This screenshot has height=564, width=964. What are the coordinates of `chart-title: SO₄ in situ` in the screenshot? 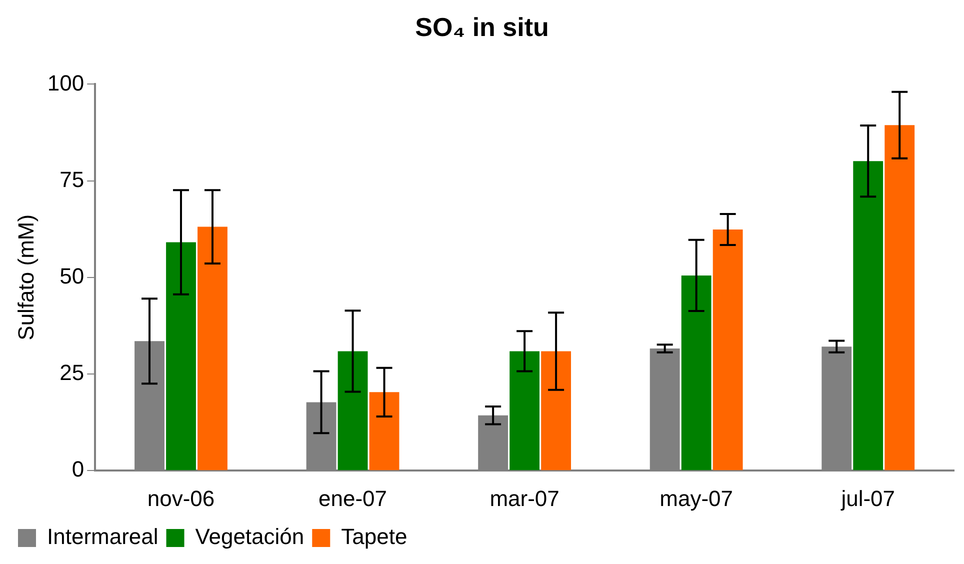 It's located at (482, 27).